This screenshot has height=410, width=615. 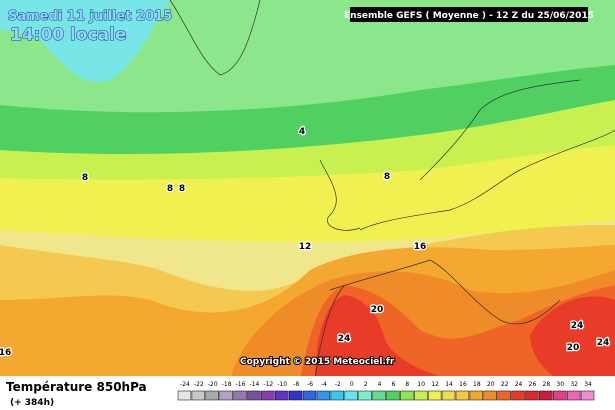 What do you see at coordinates (477, 384) in the screenshot?
I see `scale-label: 18` at bounding box center [477, 384].